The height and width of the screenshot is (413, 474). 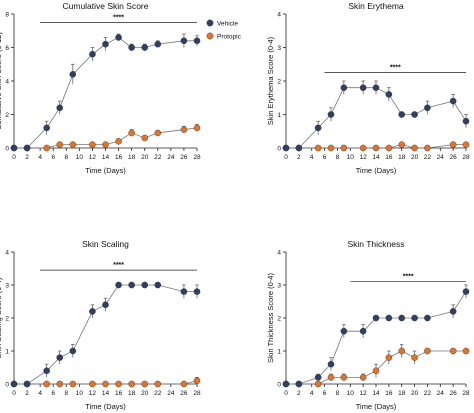 What do you see at coordinates (229, 36) in the screenshot?
I see `legend-label-protopic: Protopic` at bounding box center [229, 36].